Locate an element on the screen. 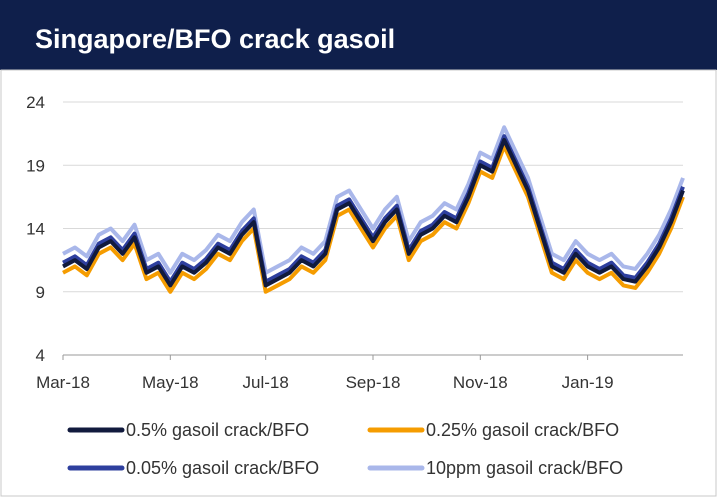  y-tick-label: 14 is located at coordinates (35, 229).